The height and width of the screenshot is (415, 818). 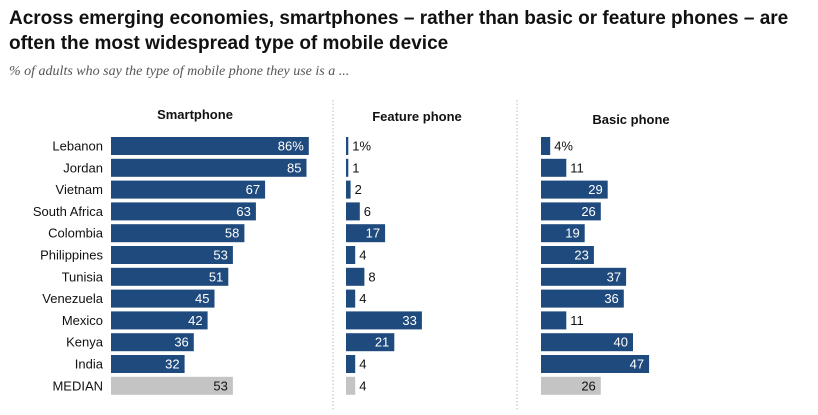 What do you see at coordinates (370, 342) in the screenshot?
I see `bar-feature-phone-kenya` at bounding box center [370, 342].